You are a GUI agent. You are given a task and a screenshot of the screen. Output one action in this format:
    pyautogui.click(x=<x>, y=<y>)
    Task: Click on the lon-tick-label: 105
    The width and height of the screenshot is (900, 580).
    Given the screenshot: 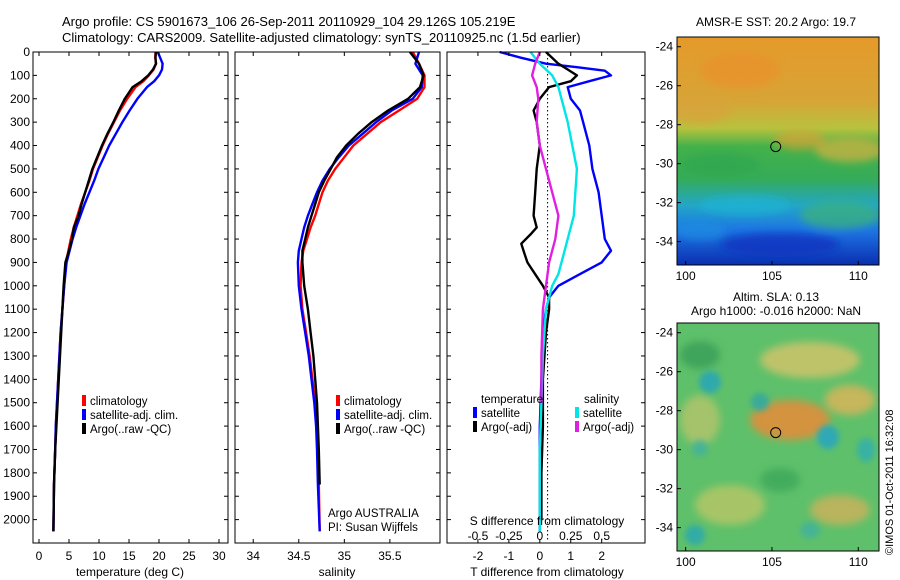 What is the action you would take?
    pyautogui.click(x=772, y=276)
    